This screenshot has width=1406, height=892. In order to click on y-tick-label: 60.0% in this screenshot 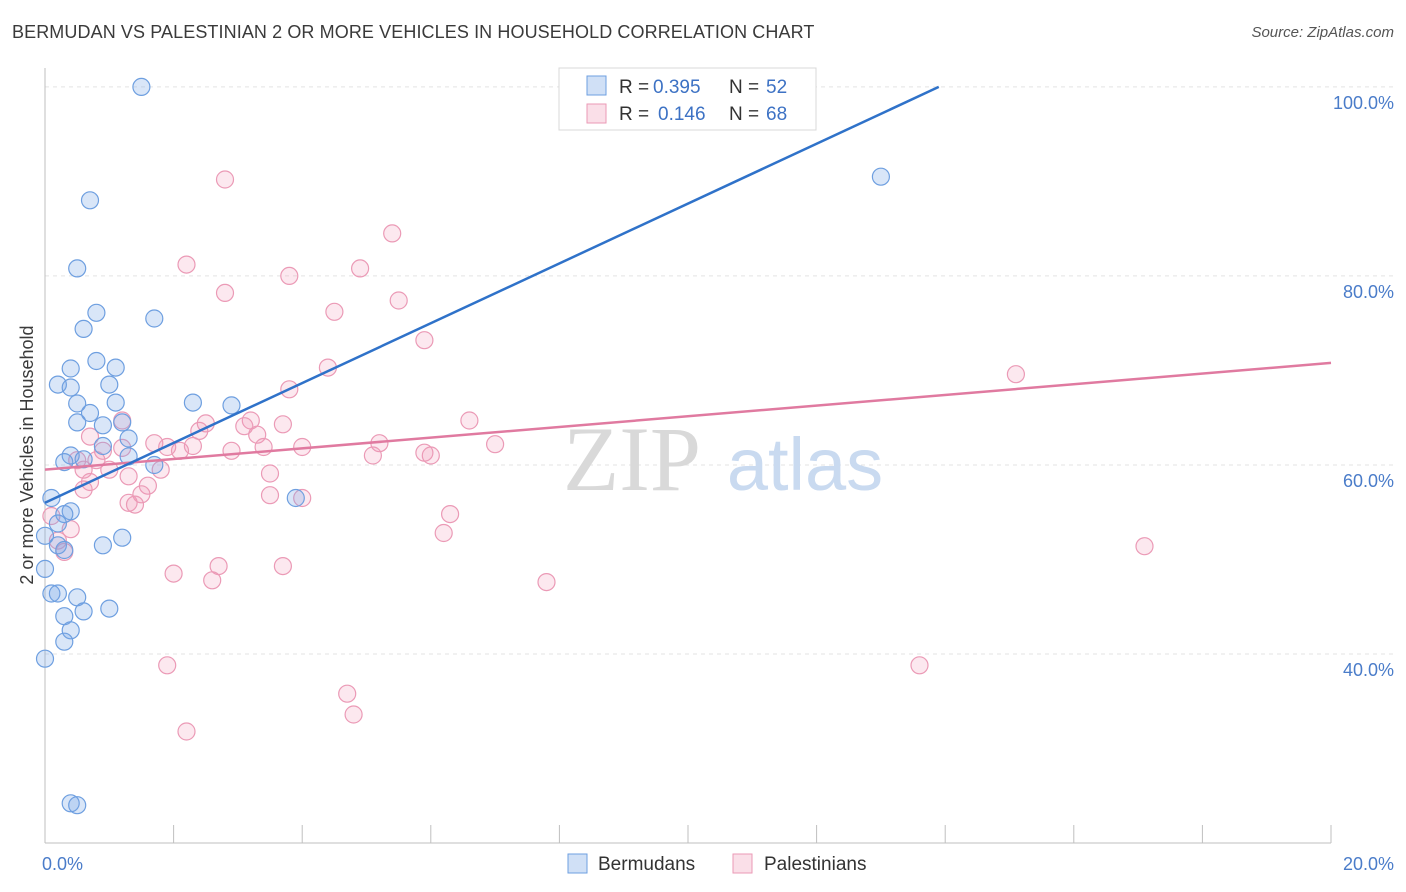, I will do `click(1368, 481)`.